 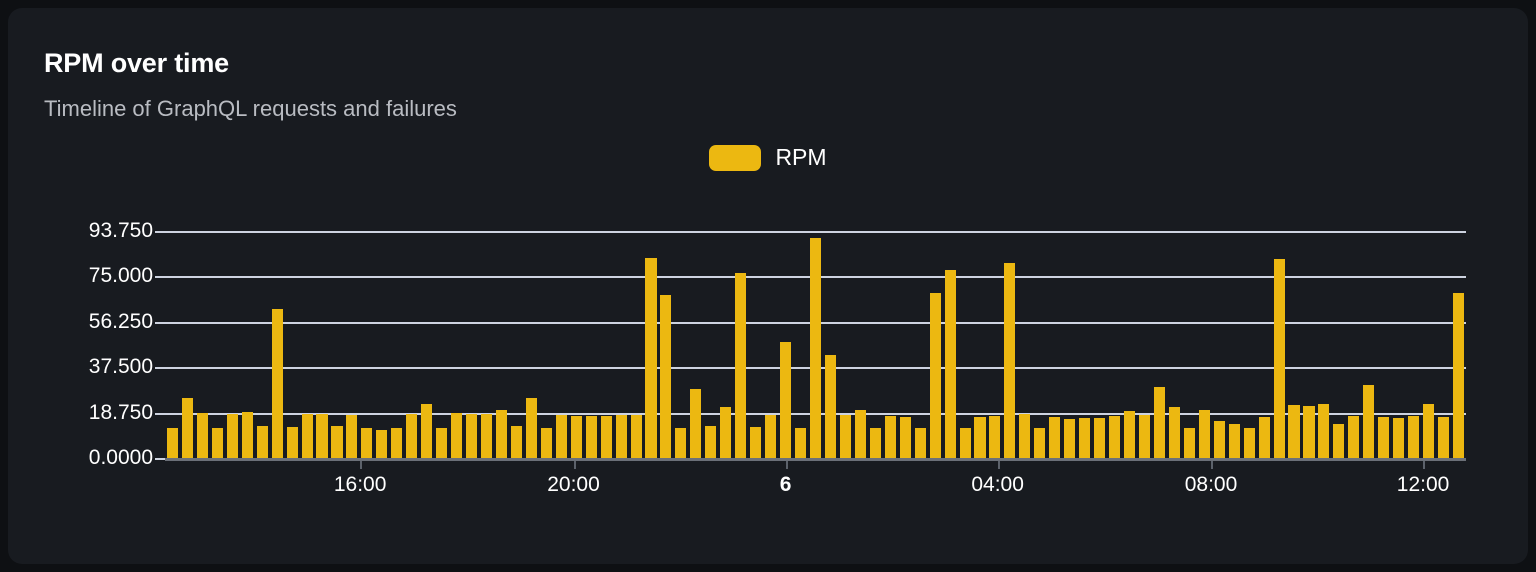 What do you see at coordinates (815, 459) in the screenshot?
I see `x-axis-line` at bounding box center [815, 459].